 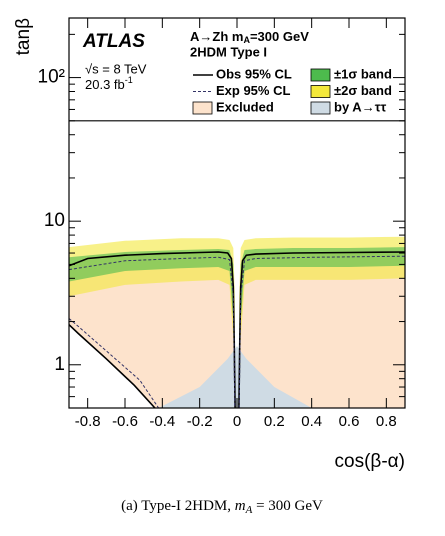 What do you see at coordinates (287, 506) in the screenshot?
I see `caption-text: = 300 GeV` at bounding box center [287, 506].